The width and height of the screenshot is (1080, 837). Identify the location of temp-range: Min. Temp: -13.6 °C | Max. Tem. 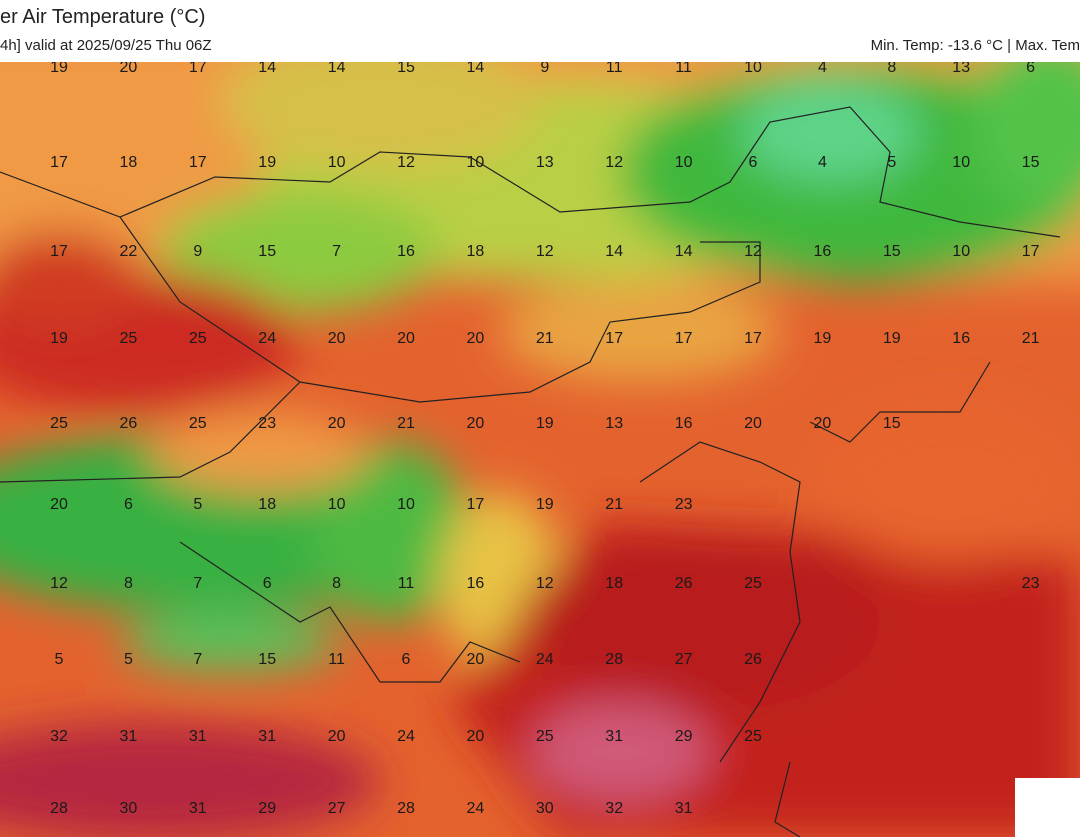
(975, 45).